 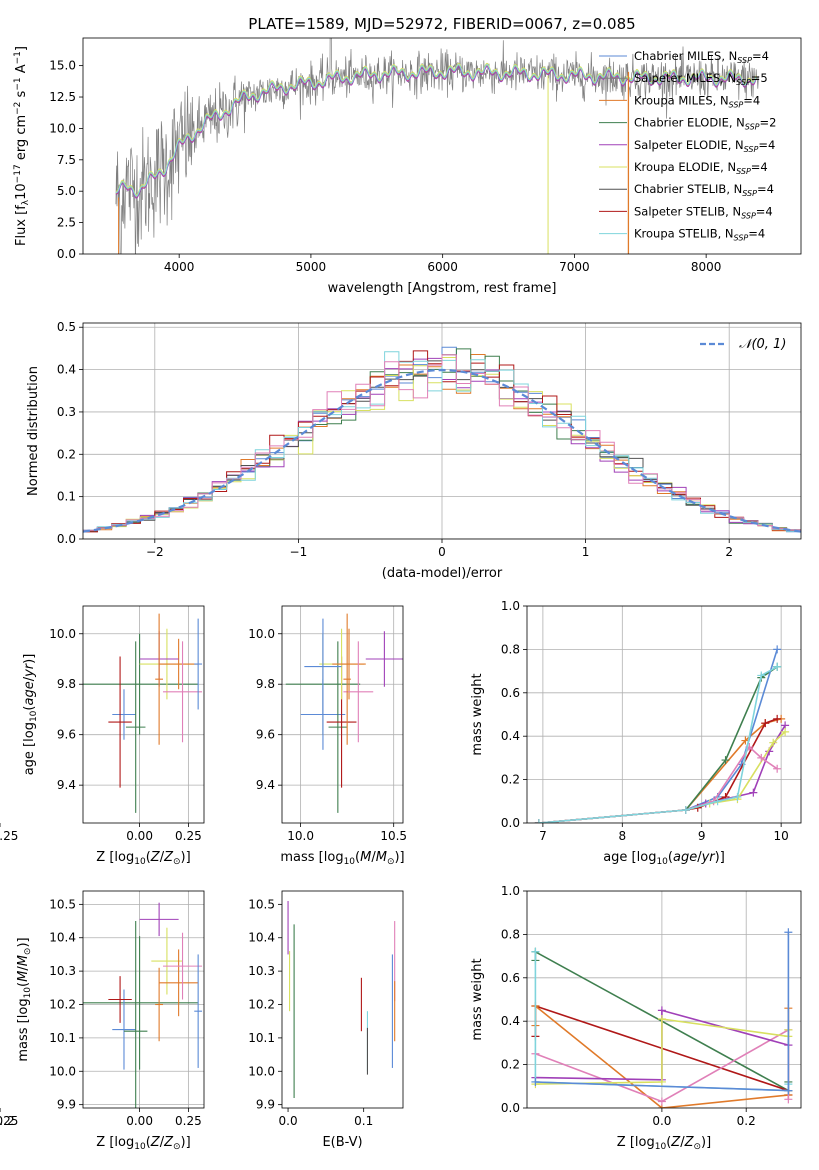 What do you see at coordinates (681, 100) in the screenshot?
I see `label-fragment: Kroupa MILES, N` at bounding box center [681, 100].